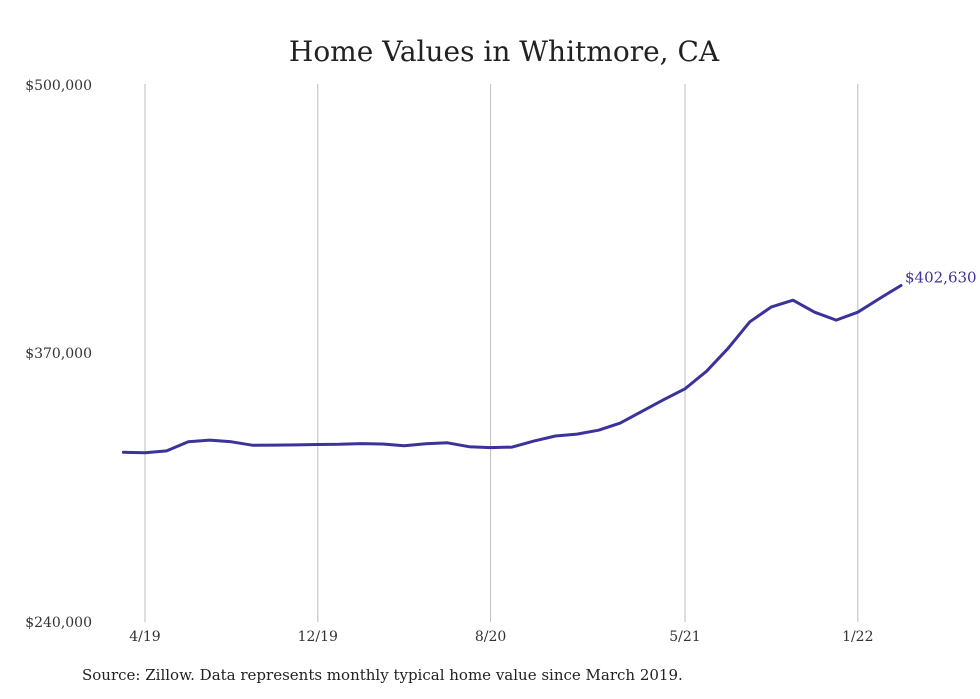  What do you see at coordinates (490, 637) in the screenshot?
I see `x-tick-8-20: 8/20` at bounding box center [490, 637].